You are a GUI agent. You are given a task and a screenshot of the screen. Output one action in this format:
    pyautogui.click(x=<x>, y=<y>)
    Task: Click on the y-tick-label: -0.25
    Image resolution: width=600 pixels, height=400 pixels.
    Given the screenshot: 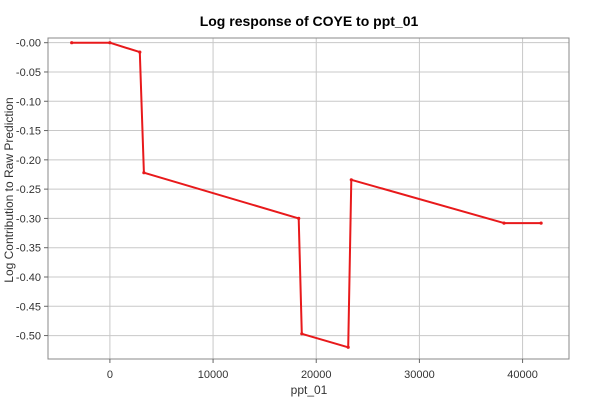 What is the action you would take?
    pyautogui.click(x=28, y=190)
    